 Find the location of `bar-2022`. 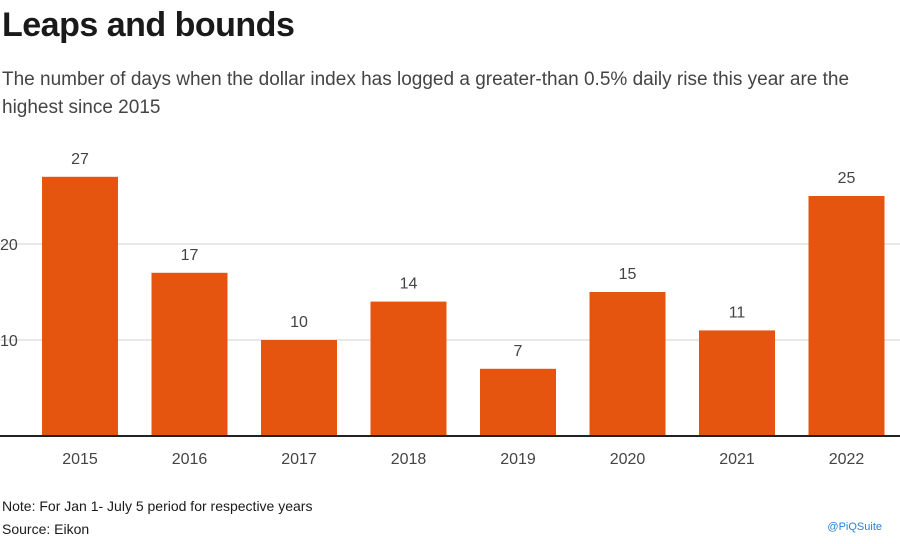

bar-2022 is located at coordinates (846, 316).